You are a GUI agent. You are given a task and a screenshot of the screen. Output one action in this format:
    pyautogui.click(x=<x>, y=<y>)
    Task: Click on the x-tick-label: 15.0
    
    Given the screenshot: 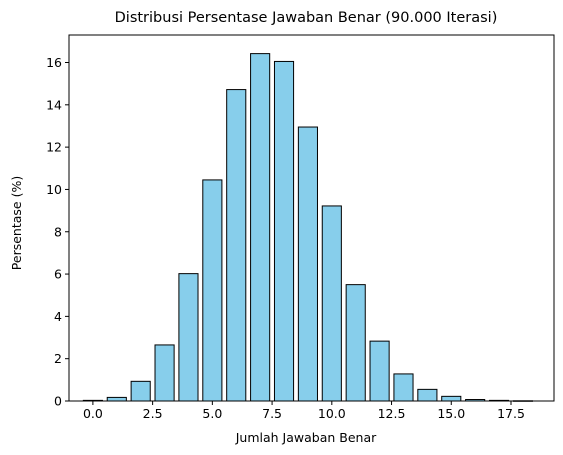 What is the action you would take?
    pyautogui.click(x=451, y=413)
    